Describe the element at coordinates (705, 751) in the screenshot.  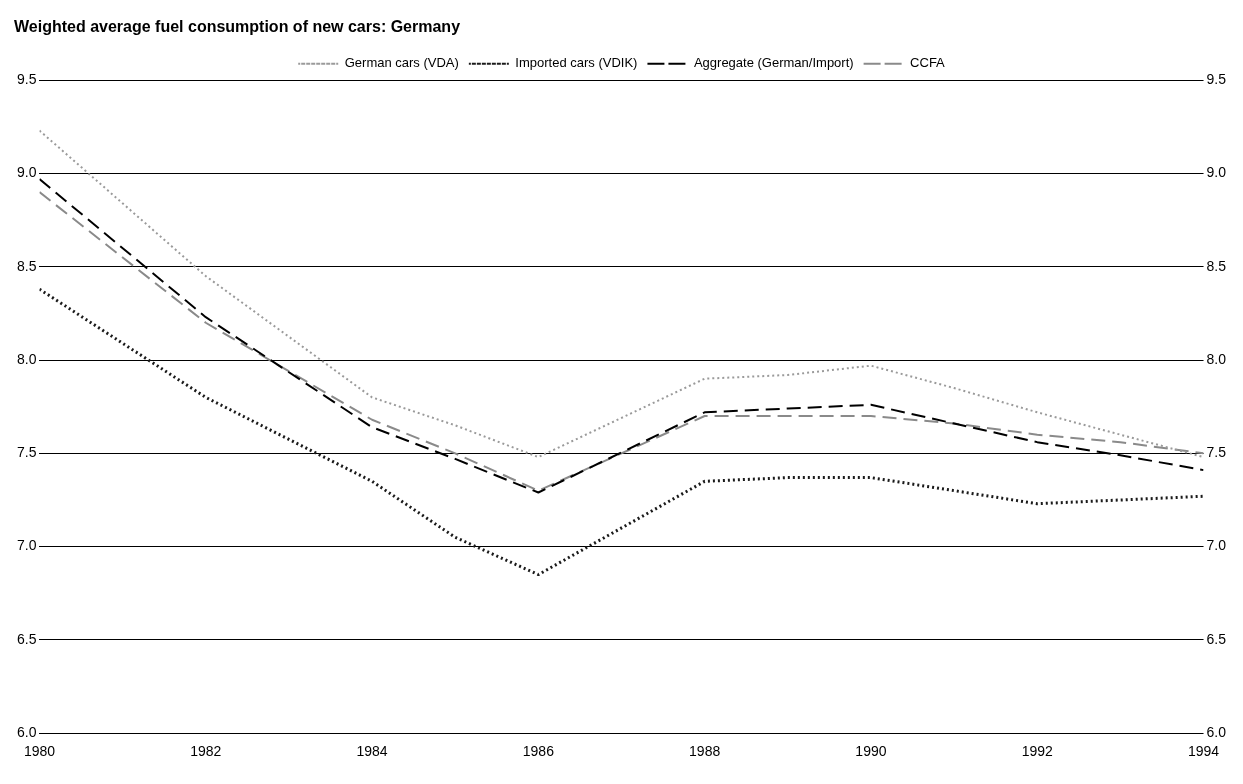
I see `x-tick-label: 1988` at that location.